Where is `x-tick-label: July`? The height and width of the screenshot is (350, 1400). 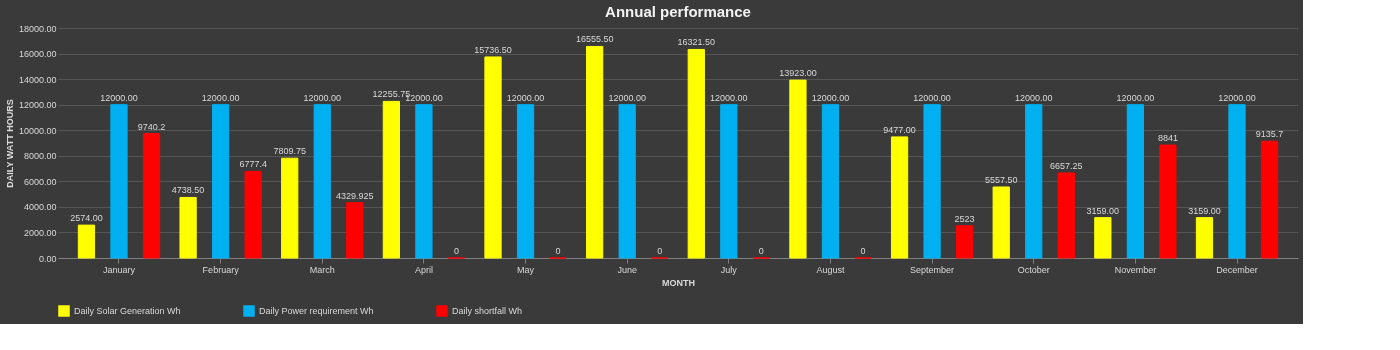
x-tick-label: July is located at coordinates (729, 269).